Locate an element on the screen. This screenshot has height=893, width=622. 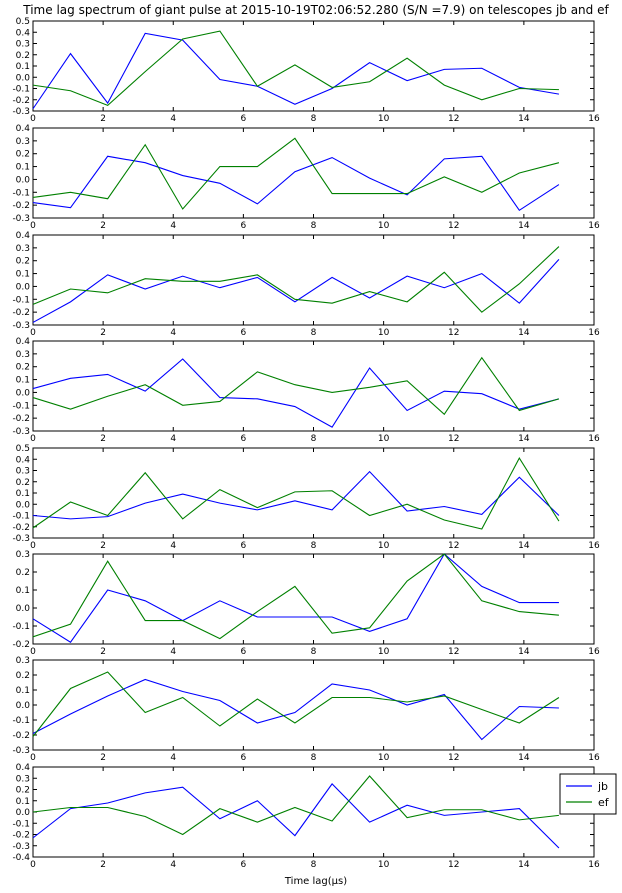
panel-7: 0 2 4 6 8 10 12 14 16 -0.3 -0.2 -0.1 0.0 0.1 0.2 0.3 is located at coordinates (306, 709).